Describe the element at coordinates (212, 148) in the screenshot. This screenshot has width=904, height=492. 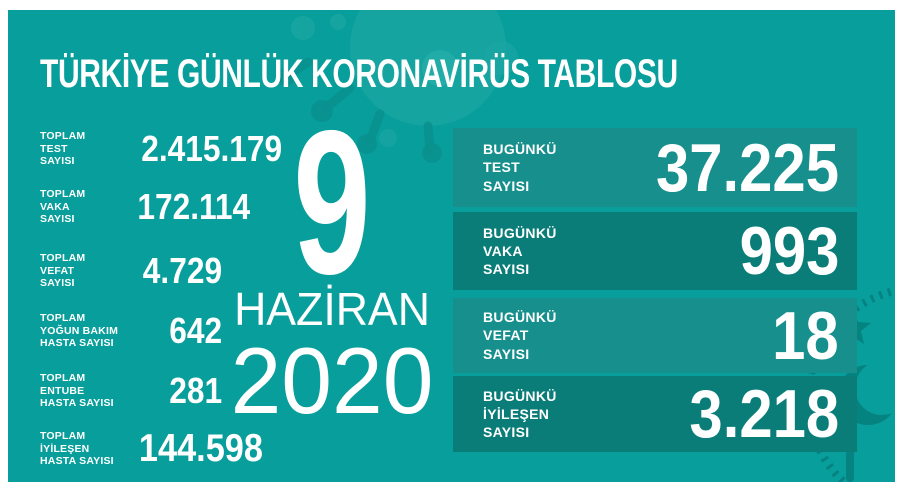
I see `total-test-value: 2.415.179` at that location.